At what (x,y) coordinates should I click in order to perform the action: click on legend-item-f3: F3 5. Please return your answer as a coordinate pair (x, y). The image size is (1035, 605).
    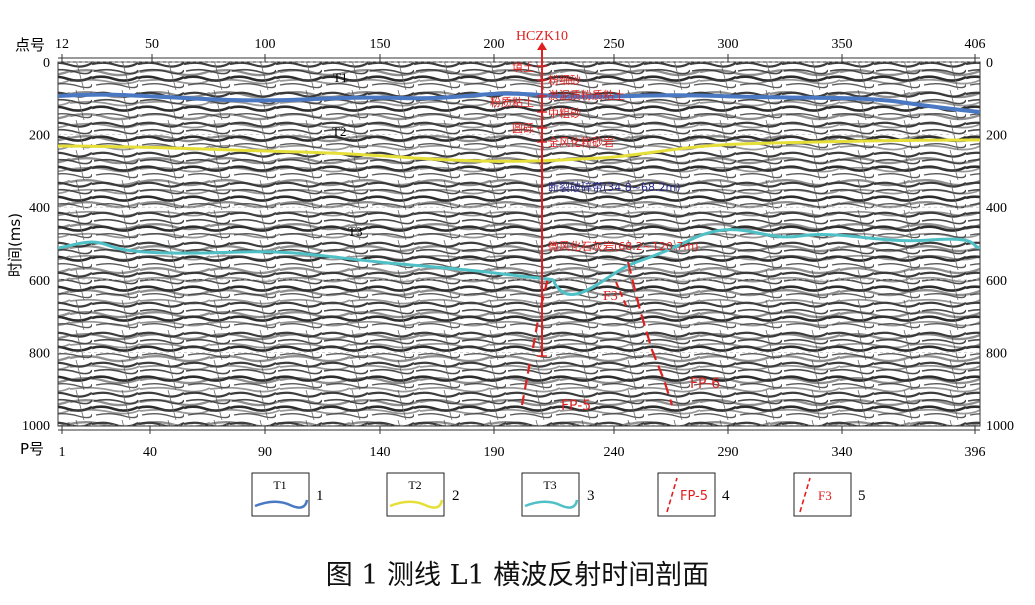
    Looking at the image, I should click on (829, 494).